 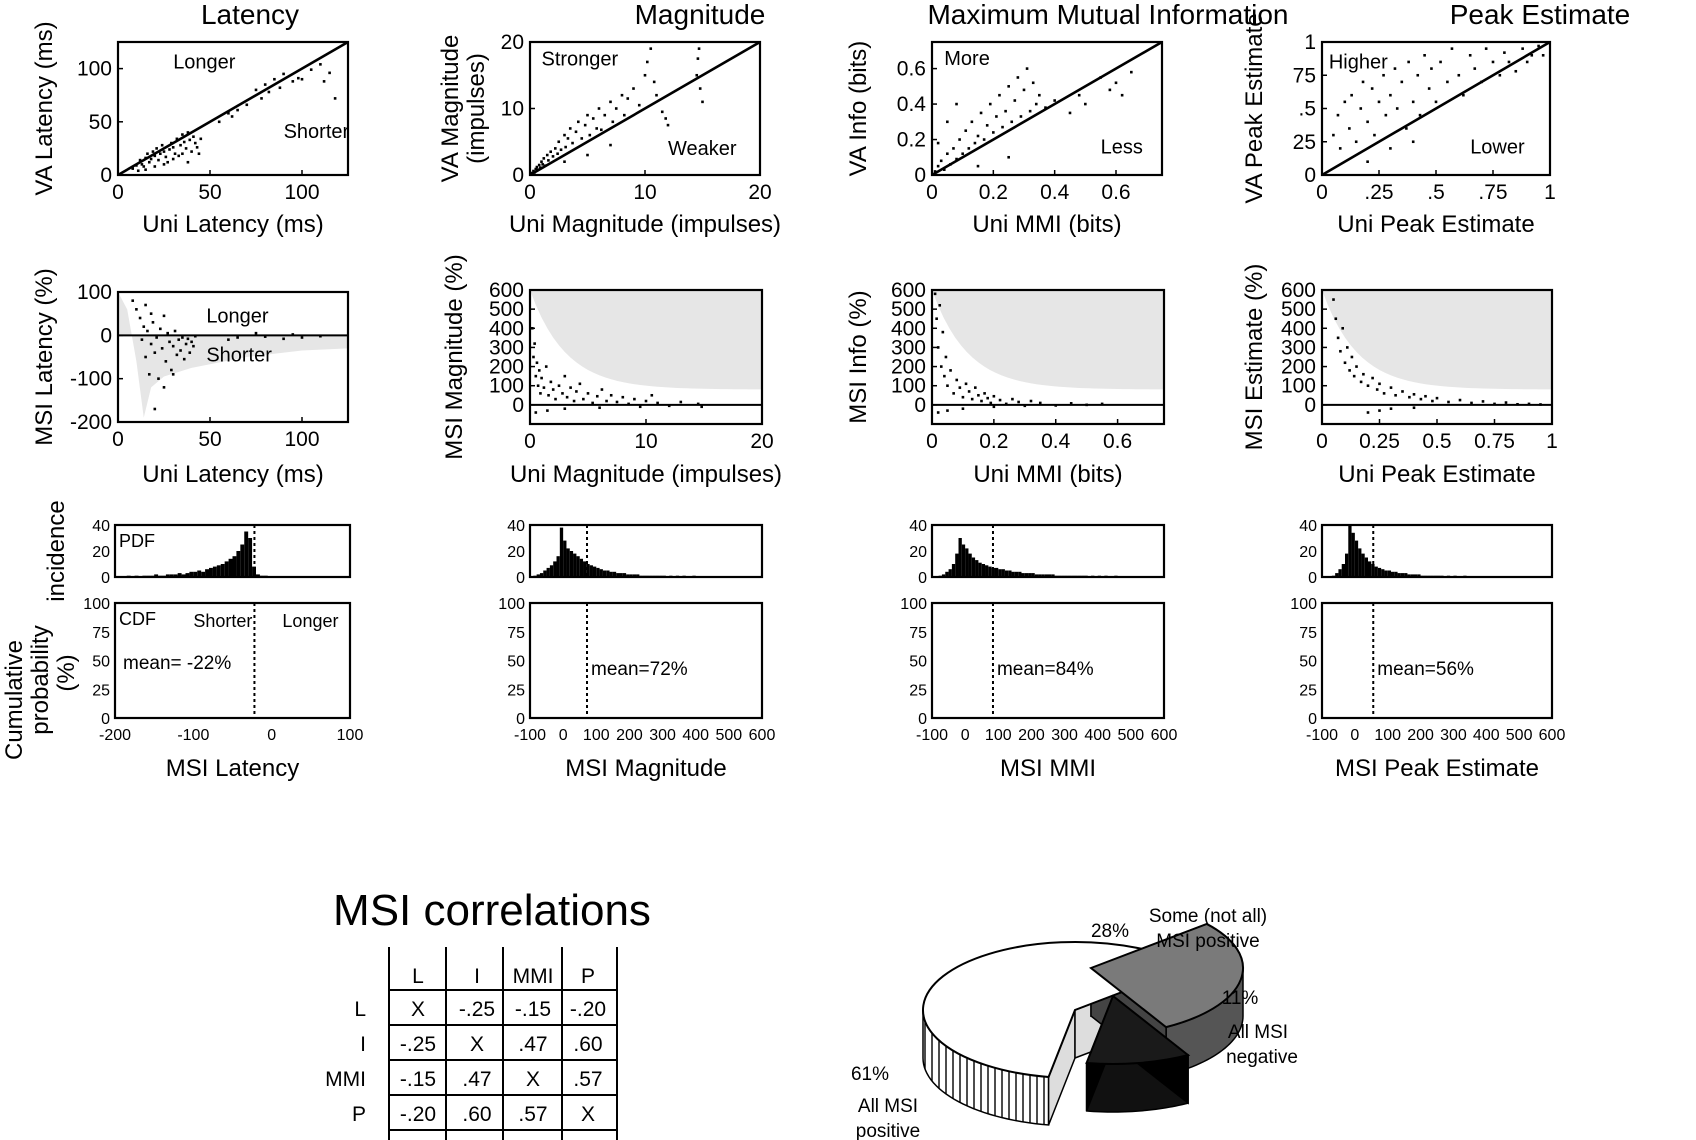 What do you see at coordinates (418, 976) in the screenshot?
I see `table-column-header: L` at bounding box center [418, 976].